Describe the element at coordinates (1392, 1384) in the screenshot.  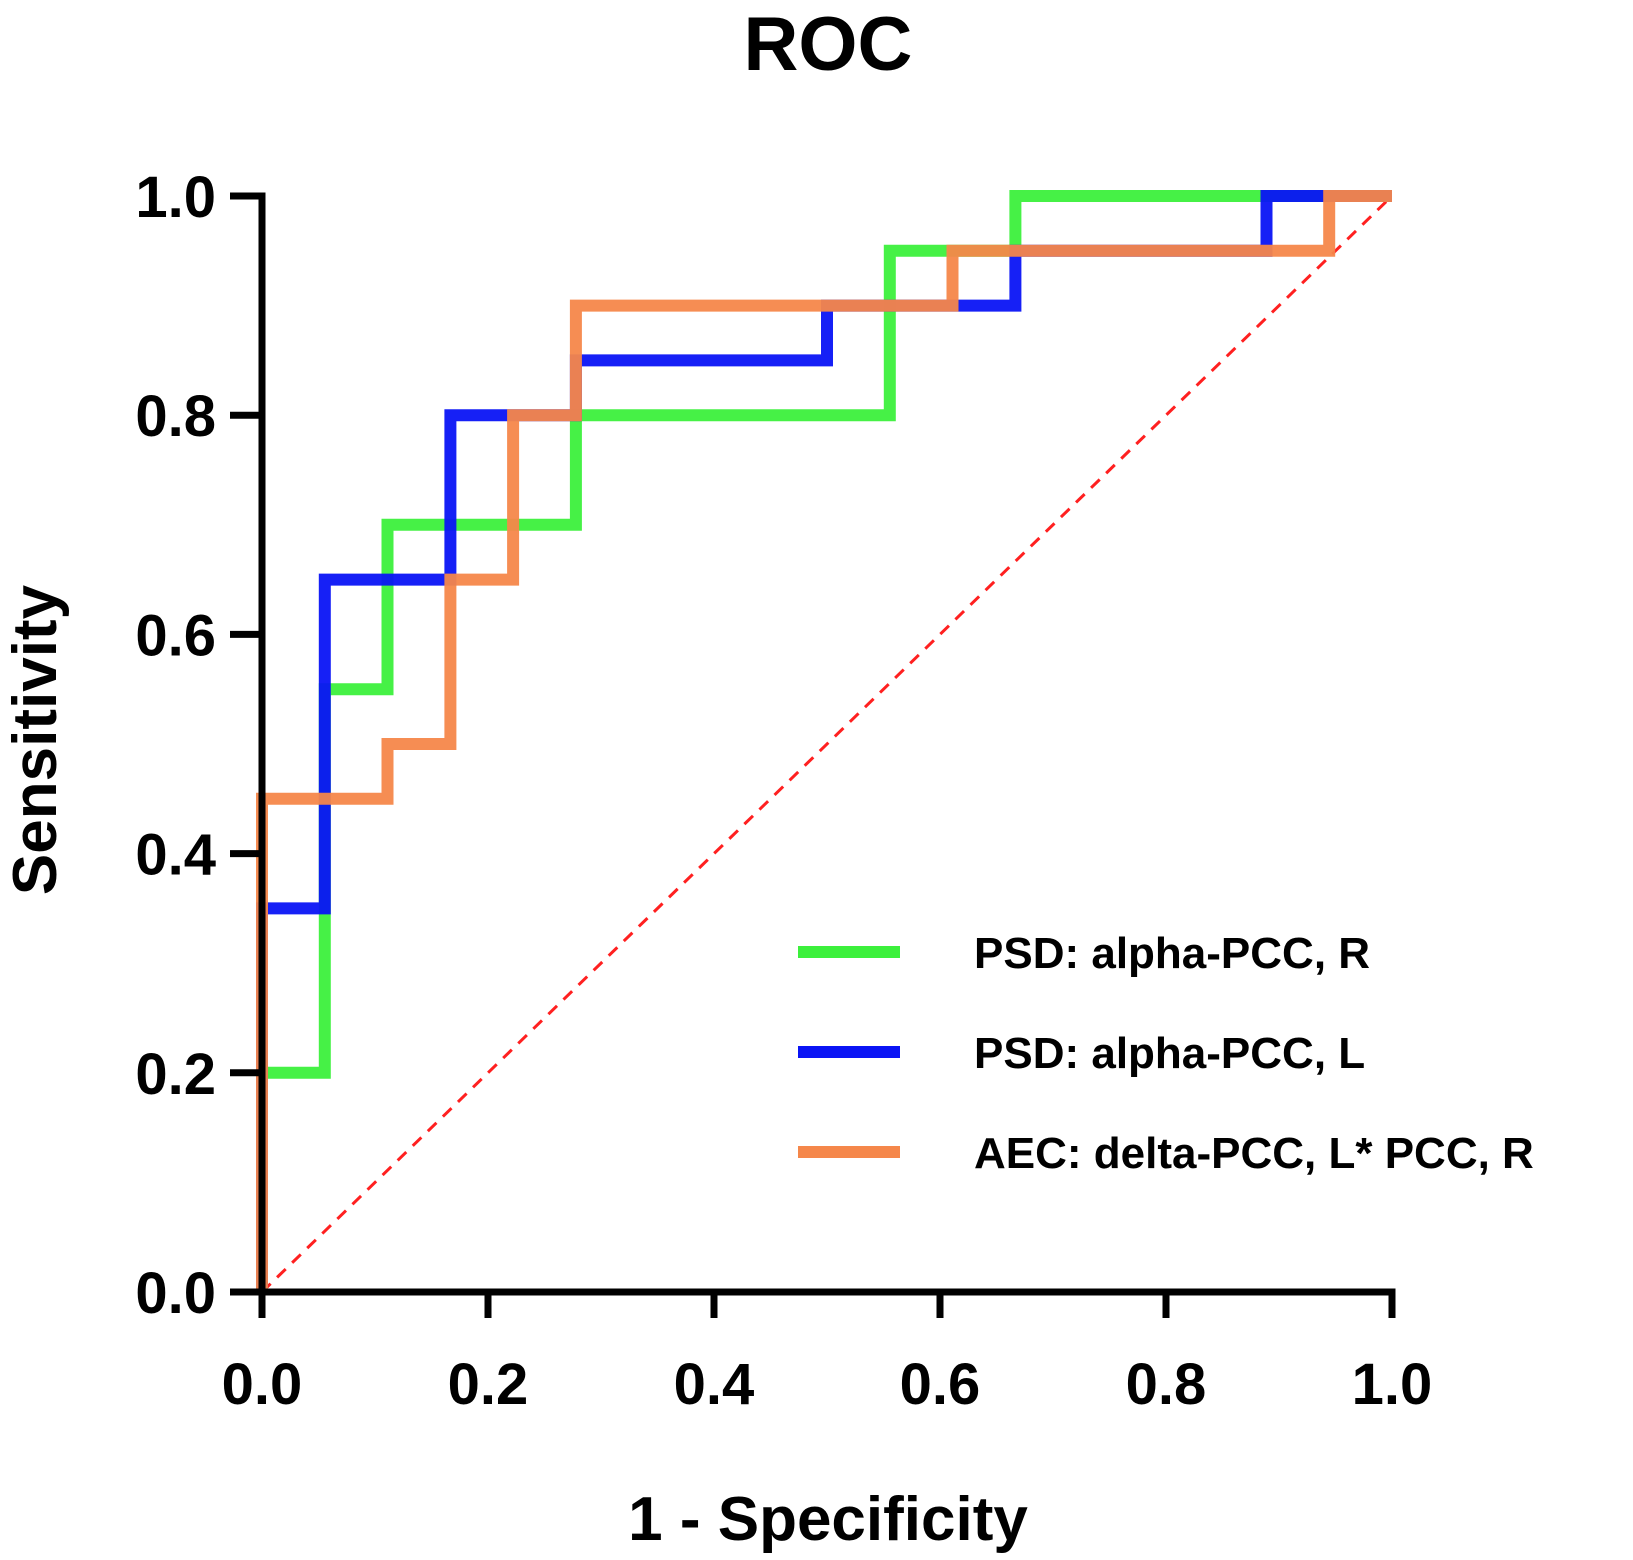
I see `x-tick-label: 1.0` at that location.